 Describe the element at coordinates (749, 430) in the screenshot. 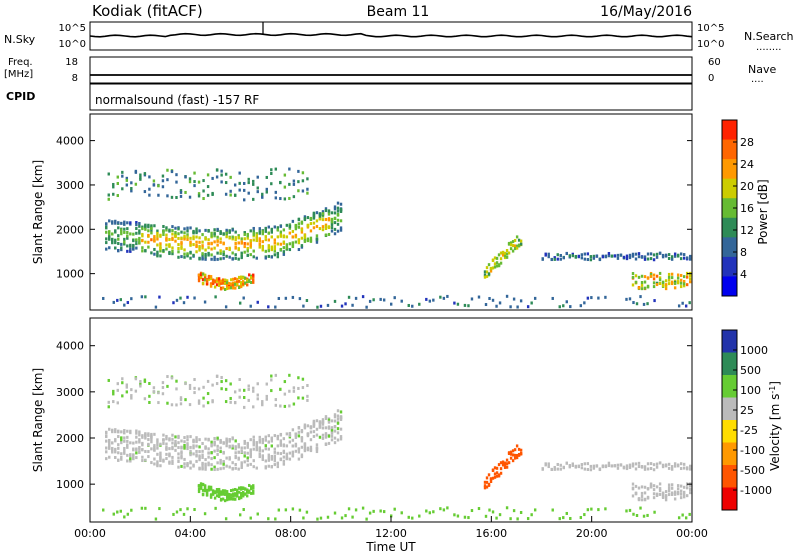

I see `colorbar-tick-label: -25` at that location.